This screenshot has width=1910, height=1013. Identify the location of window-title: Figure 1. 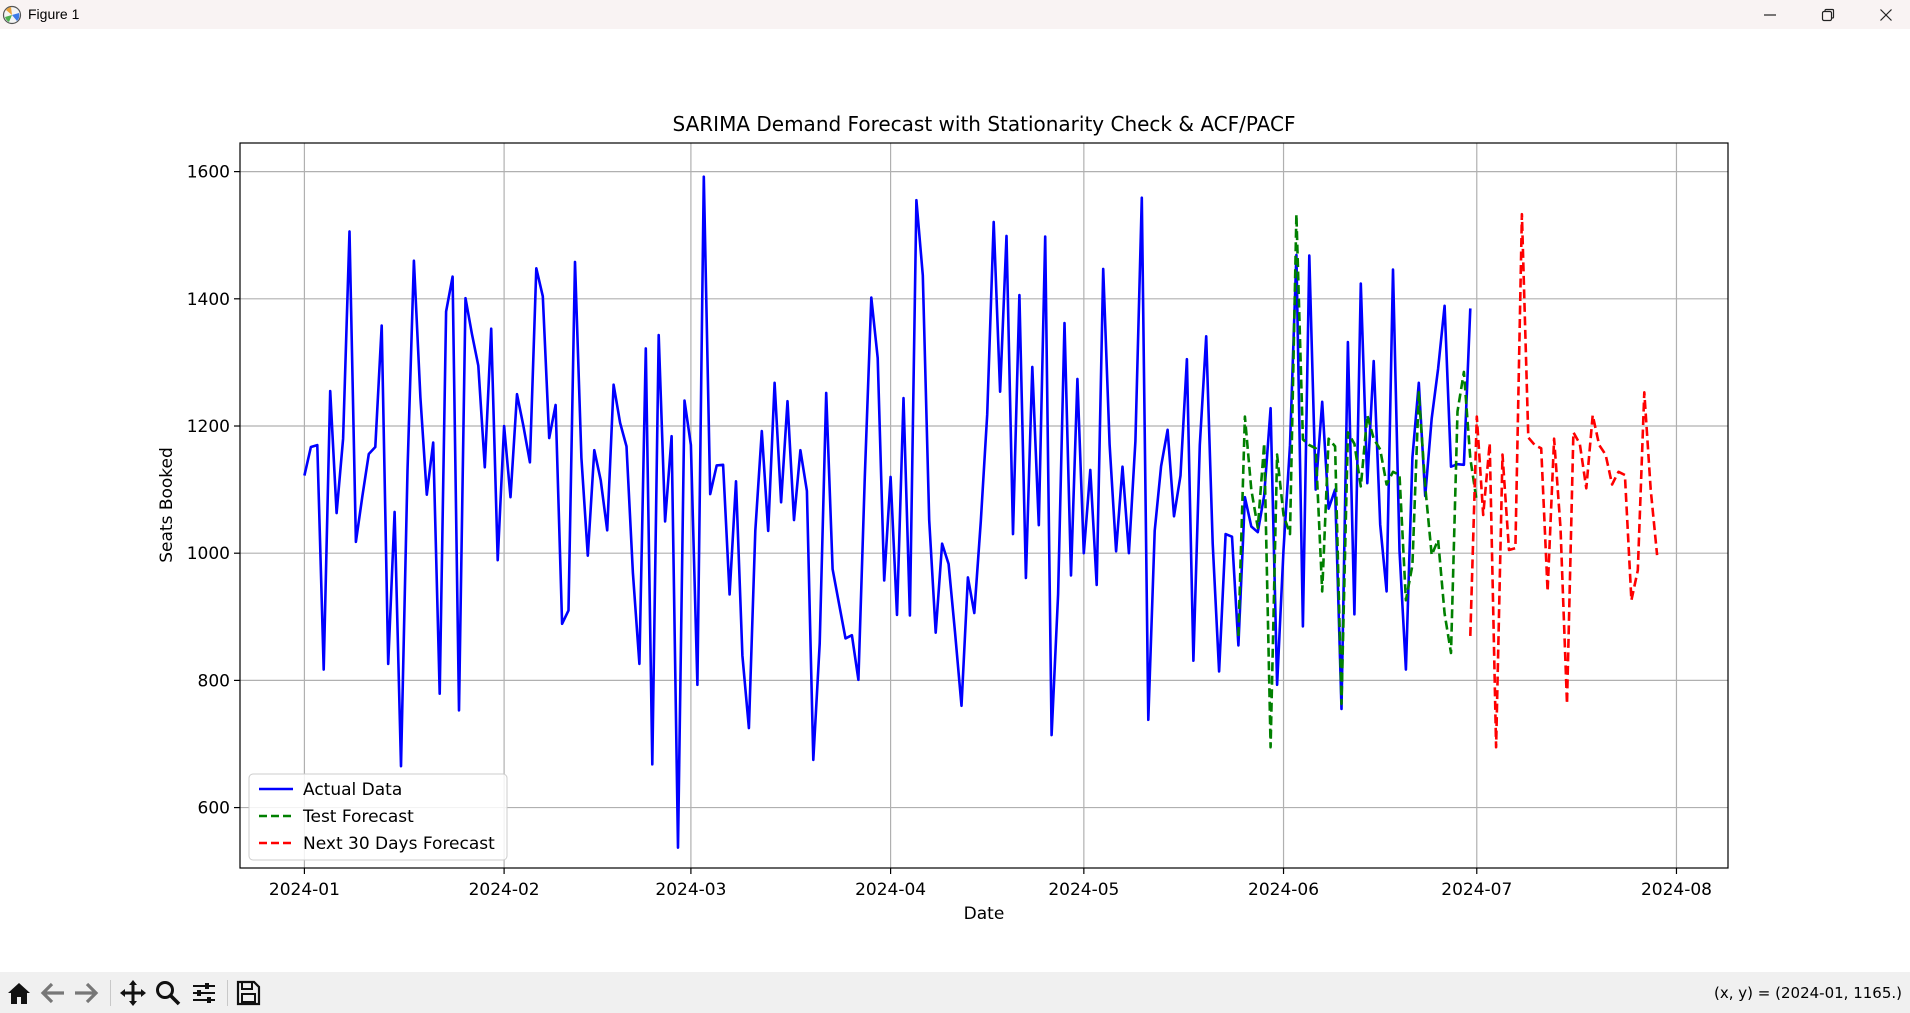
(54, 14).